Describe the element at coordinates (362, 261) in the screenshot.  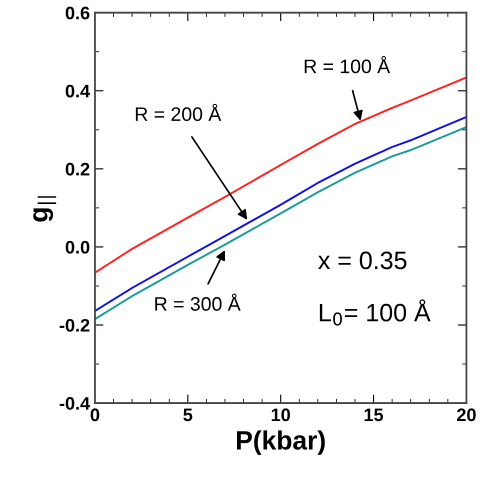
I see `annotation: x = 0.35` at that location.